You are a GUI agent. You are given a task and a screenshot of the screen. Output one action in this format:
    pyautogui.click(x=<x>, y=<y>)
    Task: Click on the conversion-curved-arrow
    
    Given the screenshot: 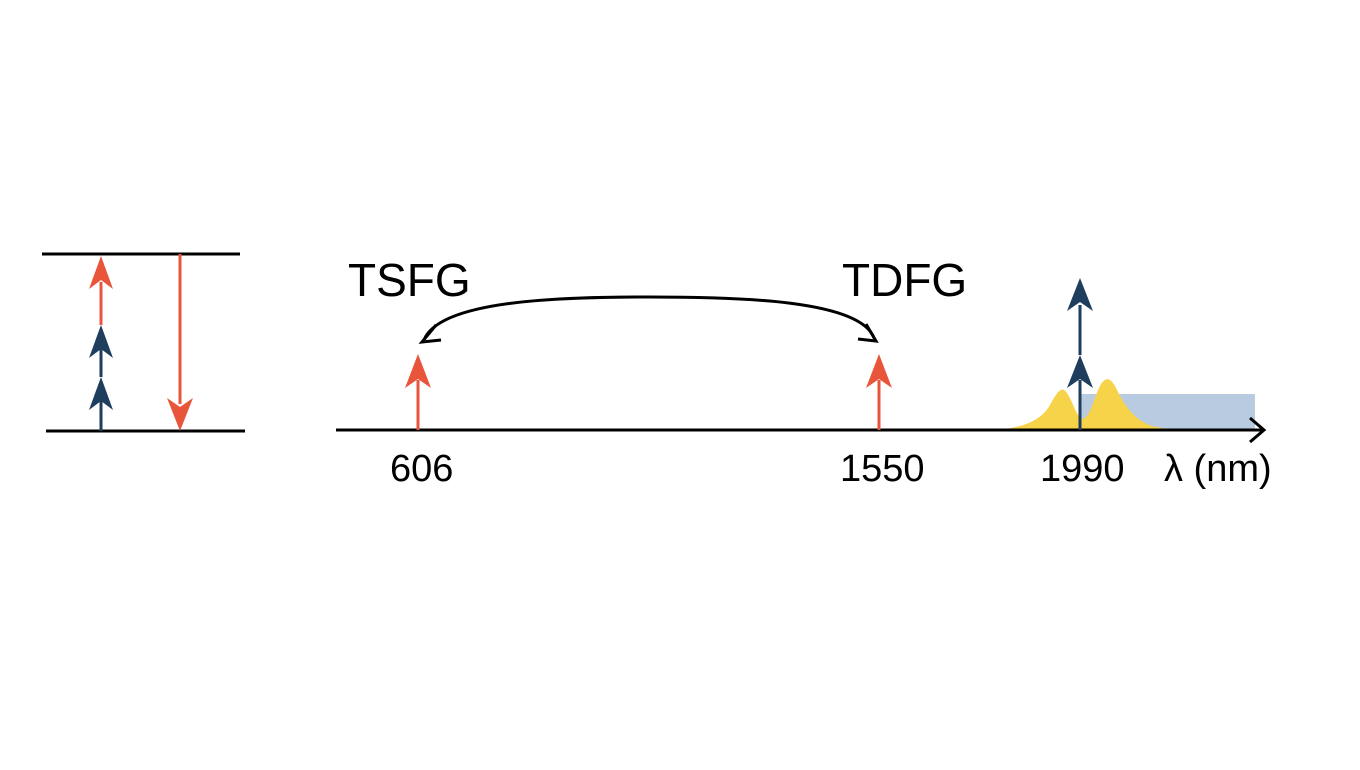 What is the action you would take?
    pyautogui.click(x=648, y=319)
    